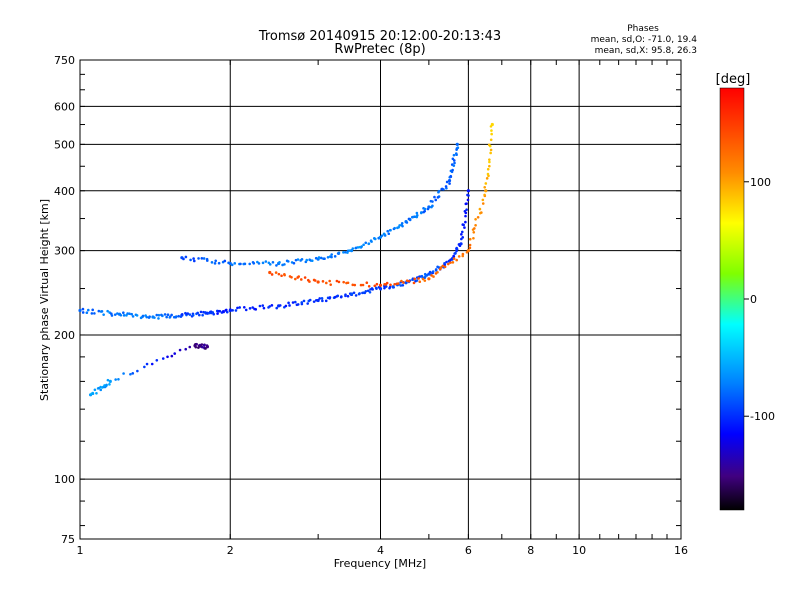 The height and width of the screenshot is (600, 800). Describe the element at coordinates (681, 550) in the screenshot. I see `x-tick-label: 16` at that location.